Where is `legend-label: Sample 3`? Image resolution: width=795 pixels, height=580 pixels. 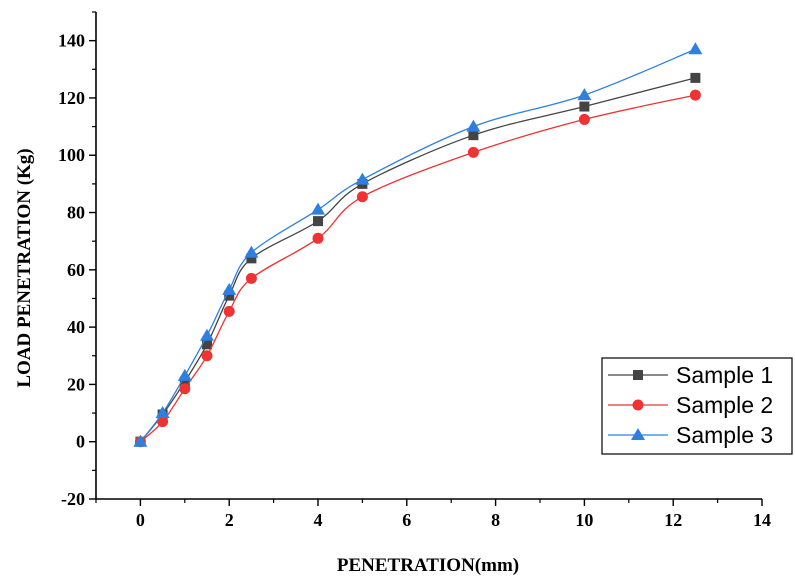
legend-label: Sample 3 is located at coordinates (724, 435).